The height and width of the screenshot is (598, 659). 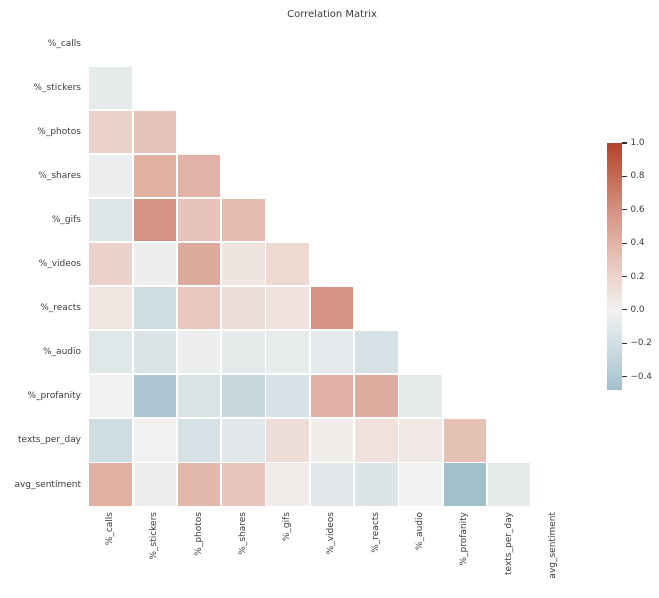 I want to click on x-tick-label: %_profanity, so click(x=464, y=539).